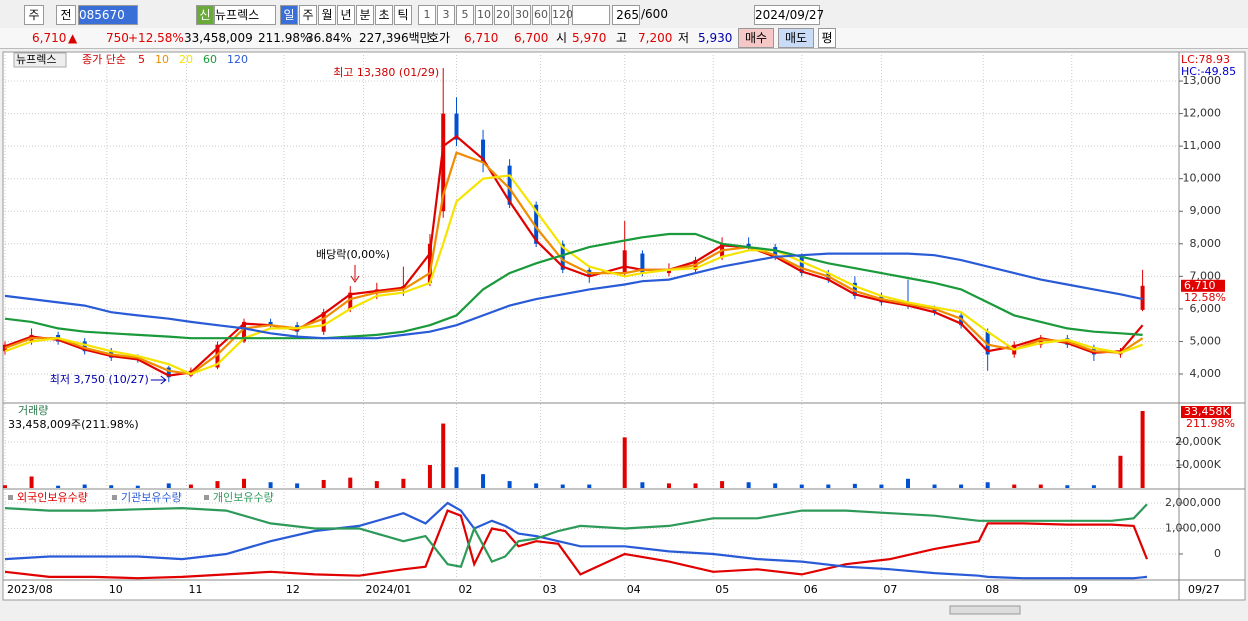  I want to click on count: 265, so click(626, 15).